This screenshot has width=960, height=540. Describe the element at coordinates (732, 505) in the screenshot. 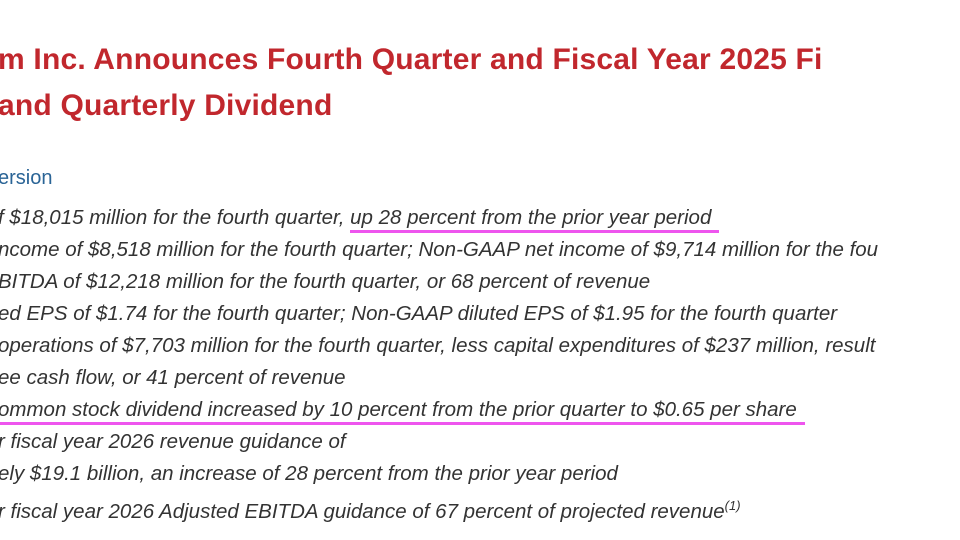

I see `footnote-marker: (1)` at that location.